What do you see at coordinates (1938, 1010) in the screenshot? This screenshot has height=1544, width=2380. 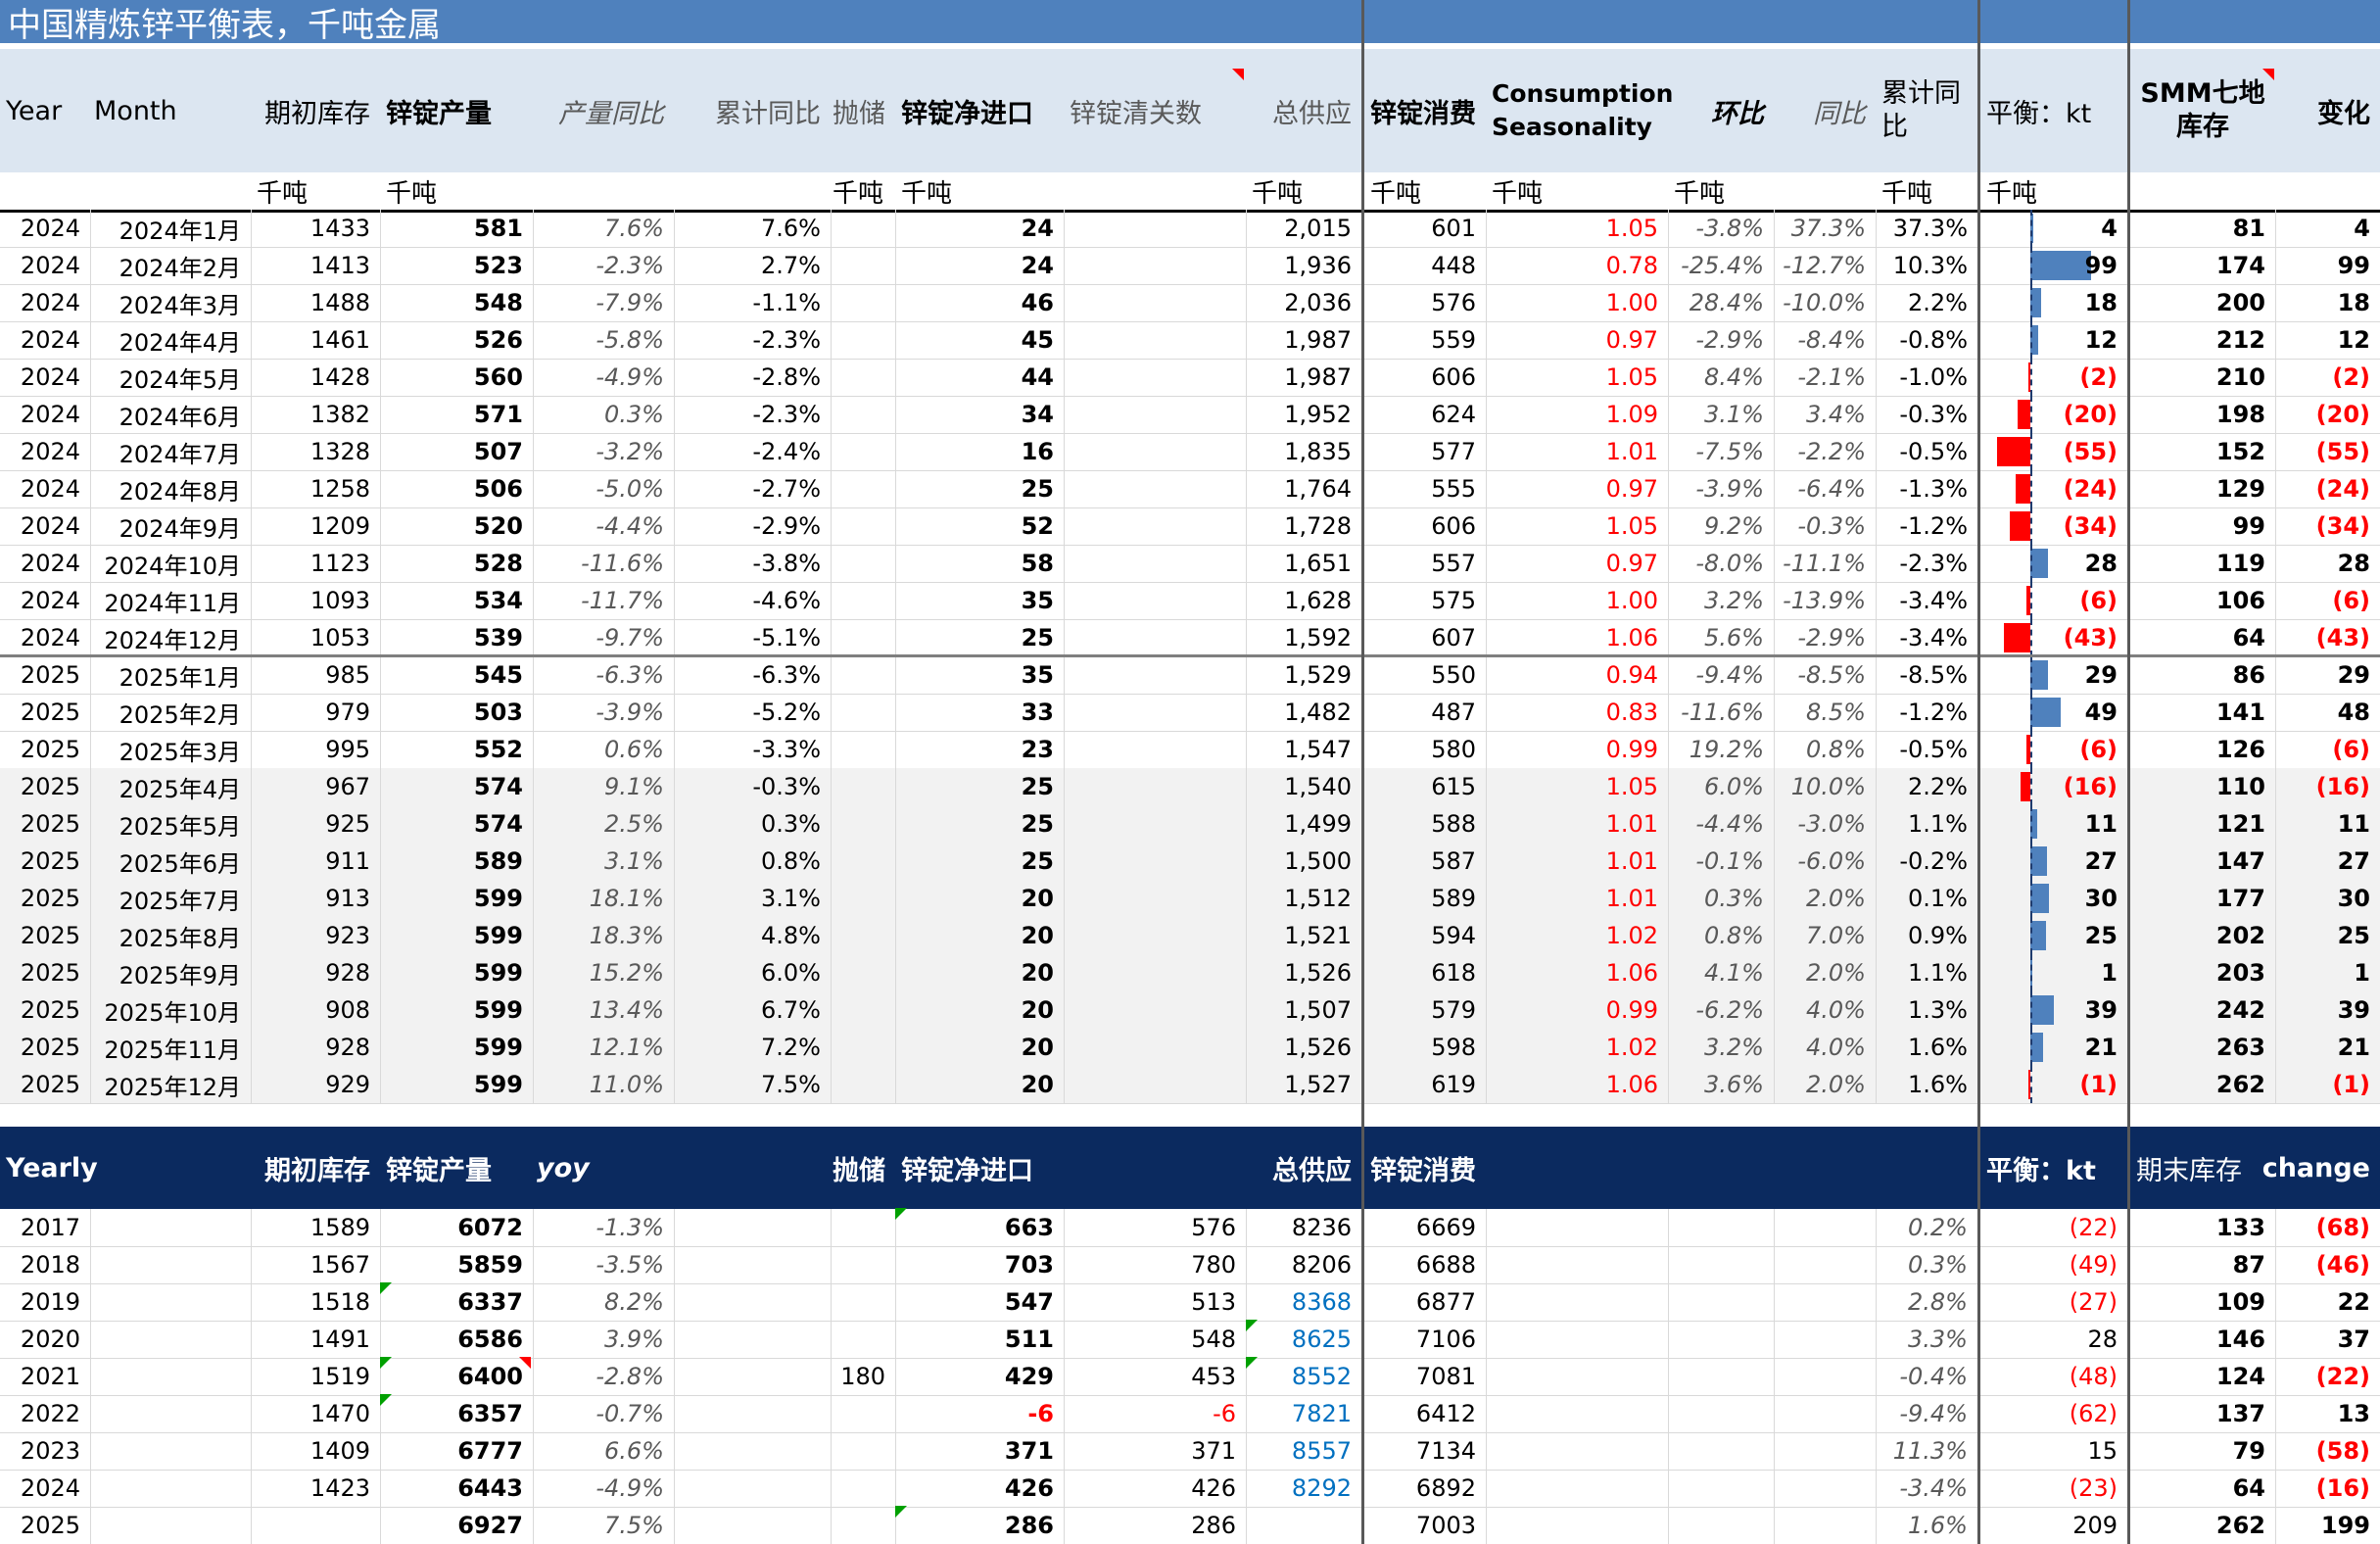 I see `cell-cum-yoy2: 1.3%` at bounding box center [1938, 1010].